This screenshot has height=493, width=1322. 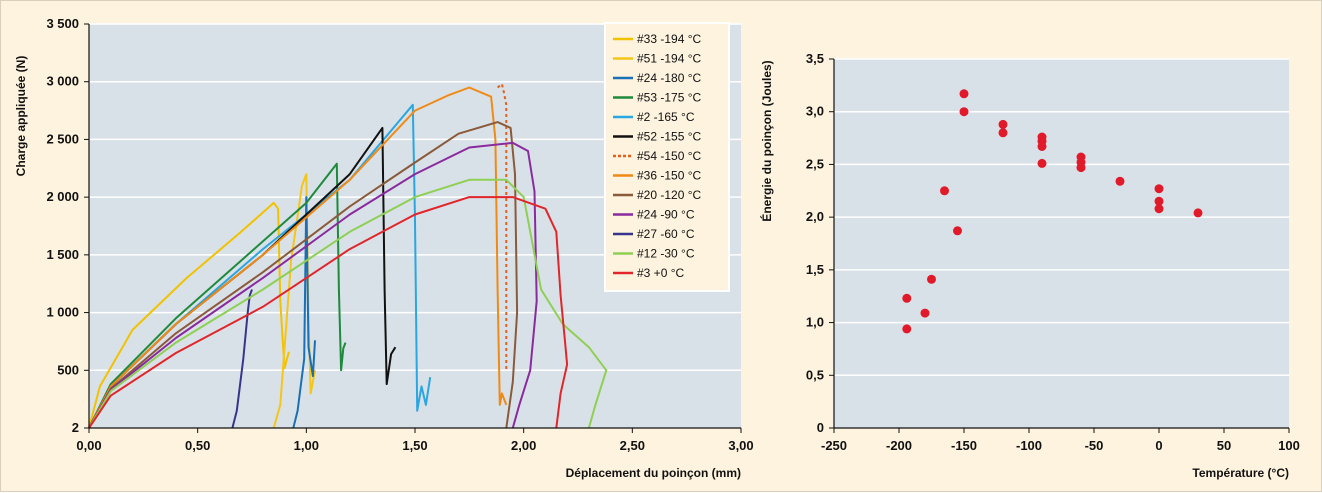 What do you see at coordinates (666, 234) in the screenshot?
I see `legend-label-11: #27 -60 °C` at bounding box center [666, 234].